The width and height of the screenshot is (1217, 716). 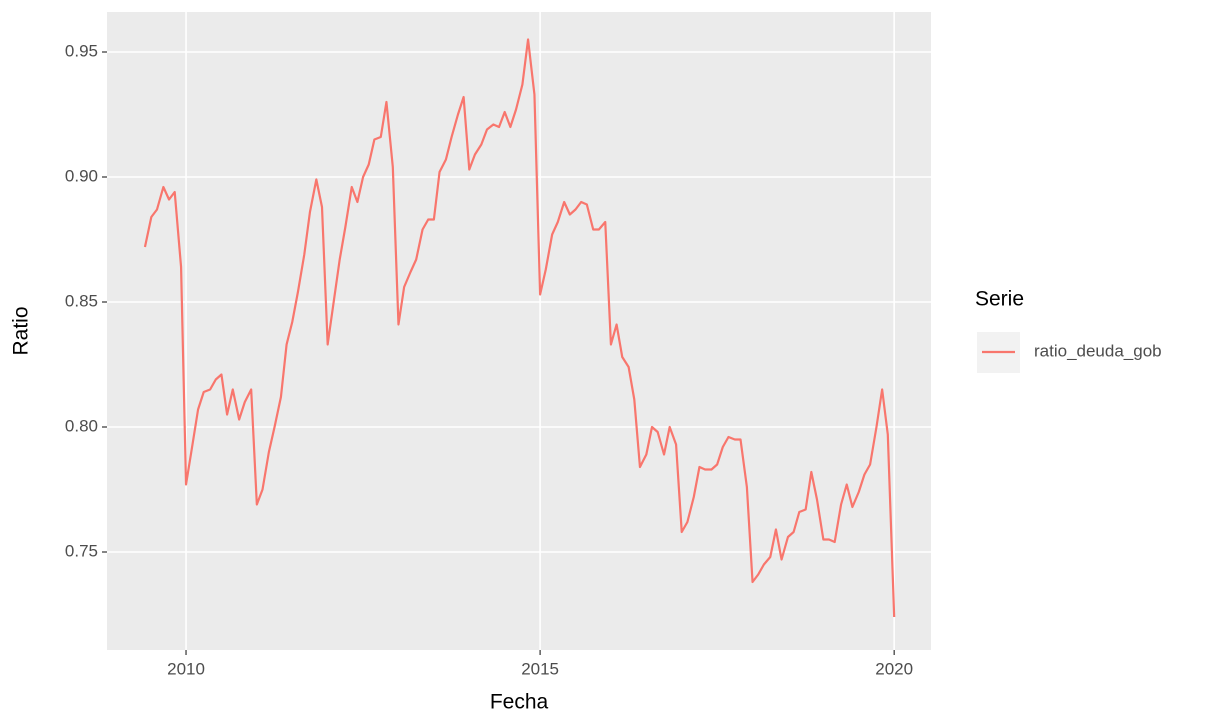 What do you see at coordinates (81, 300) in the screenshot?
I see `y-tick-label: 0.85` at bounding box center [81, 300].